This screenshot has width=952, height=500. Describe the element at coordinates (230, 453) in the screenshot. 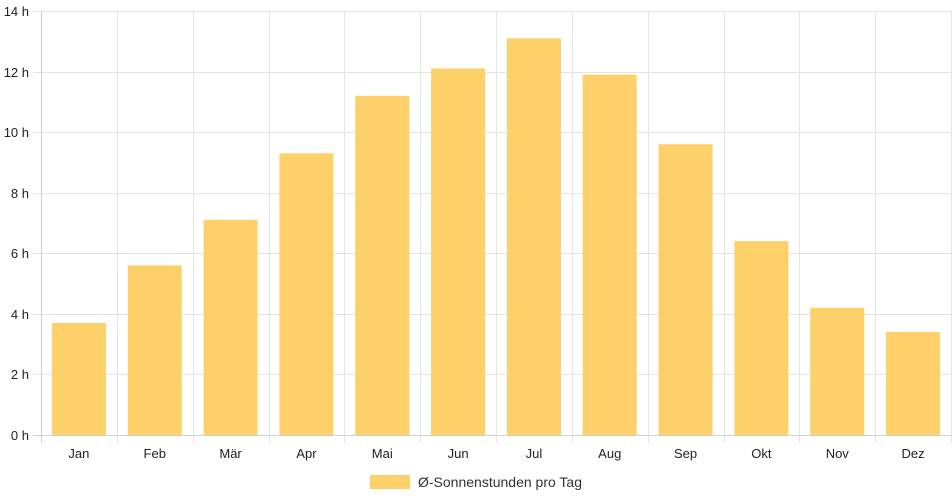

I see `x-tick-label: Mär` at that location.